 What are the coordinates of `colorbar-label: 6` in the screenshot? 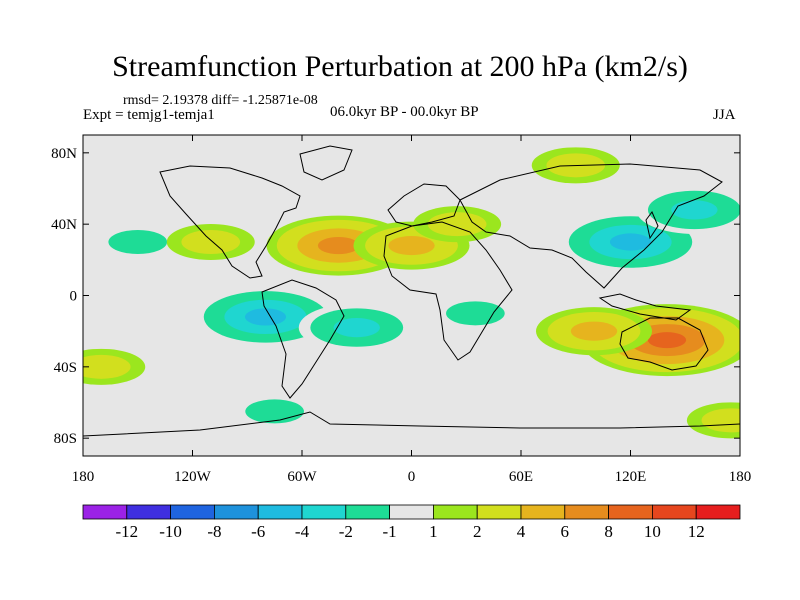 It's located at (565, 531).